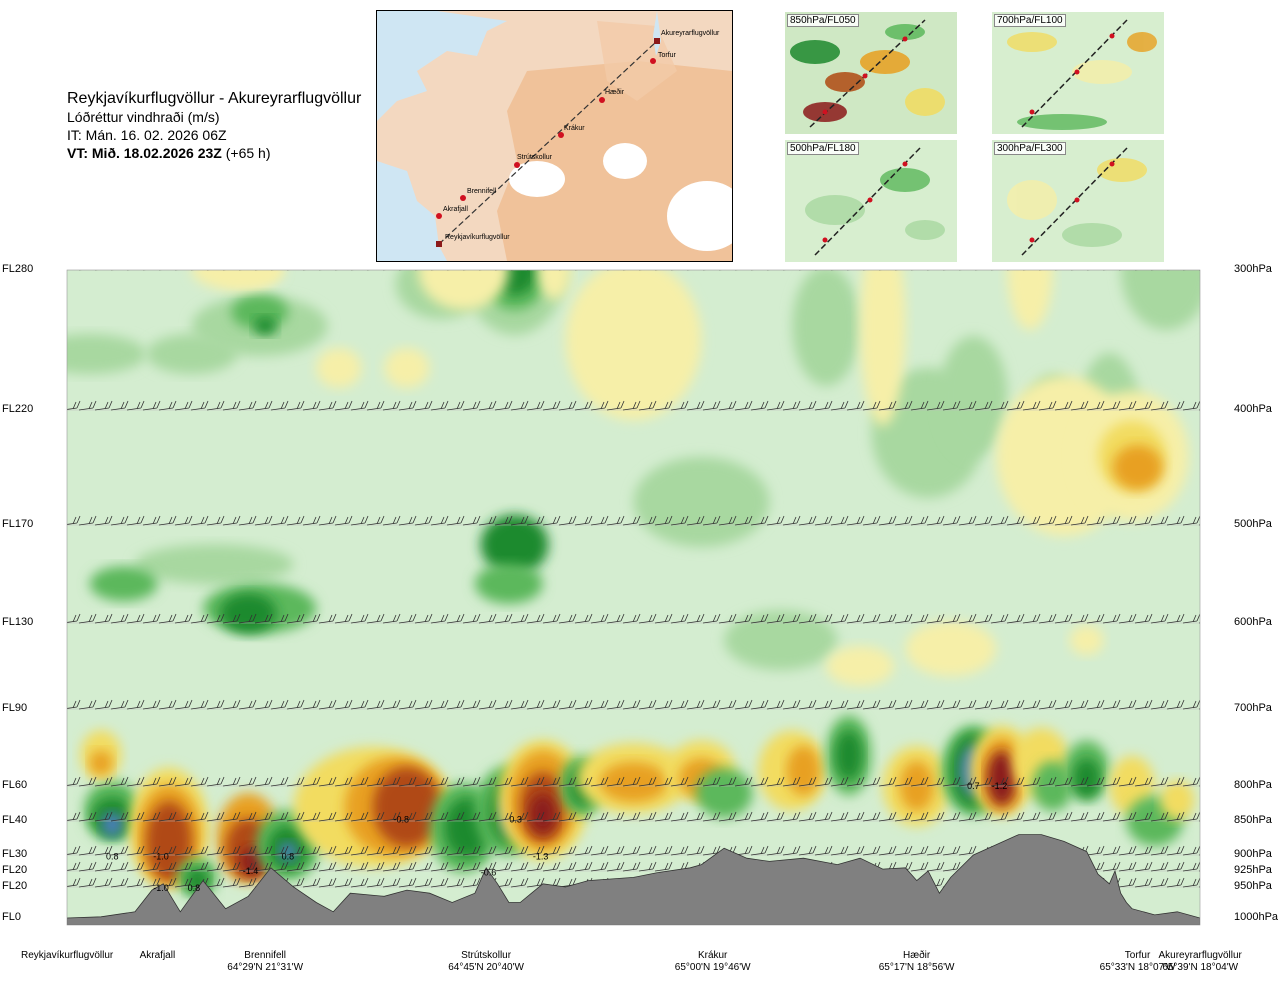  Describe the element at coordinates (489, 872) in the screenshot. I see `value-label: -0.6` at that location.